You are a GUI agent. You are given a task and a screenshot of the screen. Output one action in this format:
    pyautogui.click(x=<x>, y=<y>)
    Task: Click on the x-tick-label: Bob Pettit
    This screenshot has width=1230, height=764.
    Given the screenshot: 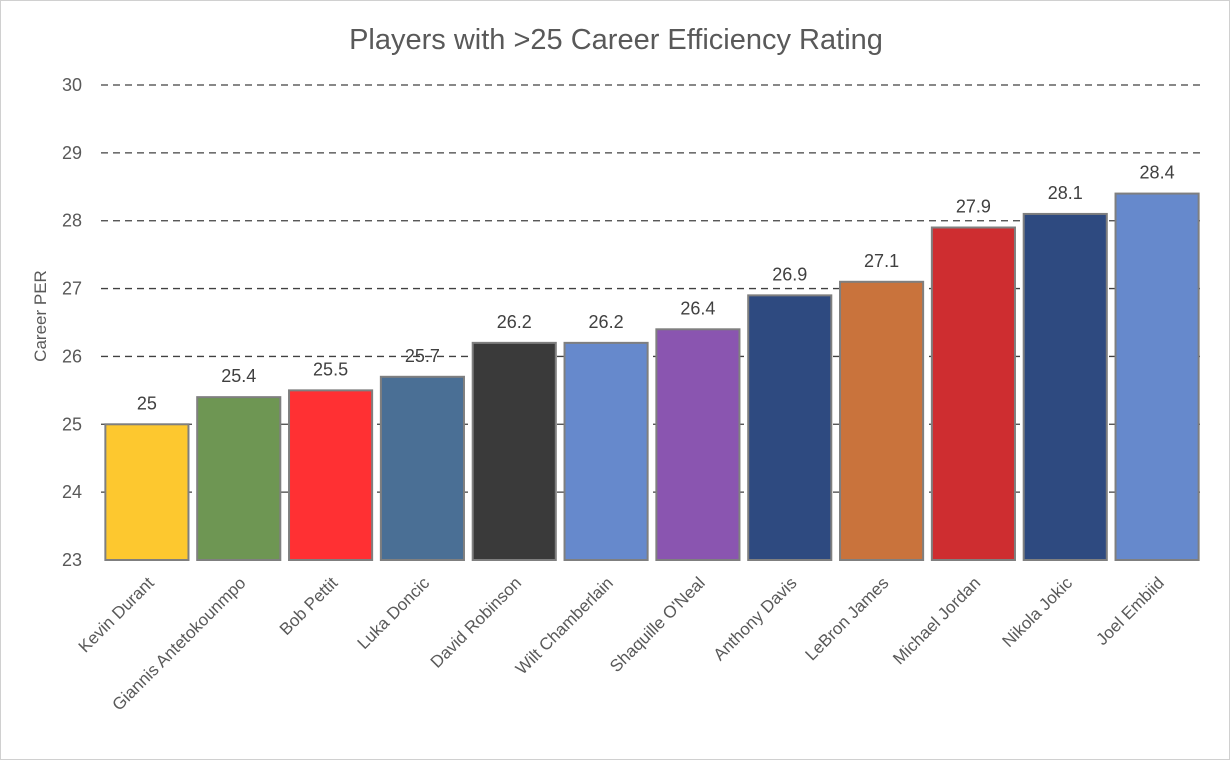 What is the action you would take?
    pyautogui.click(x=309, y=606)
    